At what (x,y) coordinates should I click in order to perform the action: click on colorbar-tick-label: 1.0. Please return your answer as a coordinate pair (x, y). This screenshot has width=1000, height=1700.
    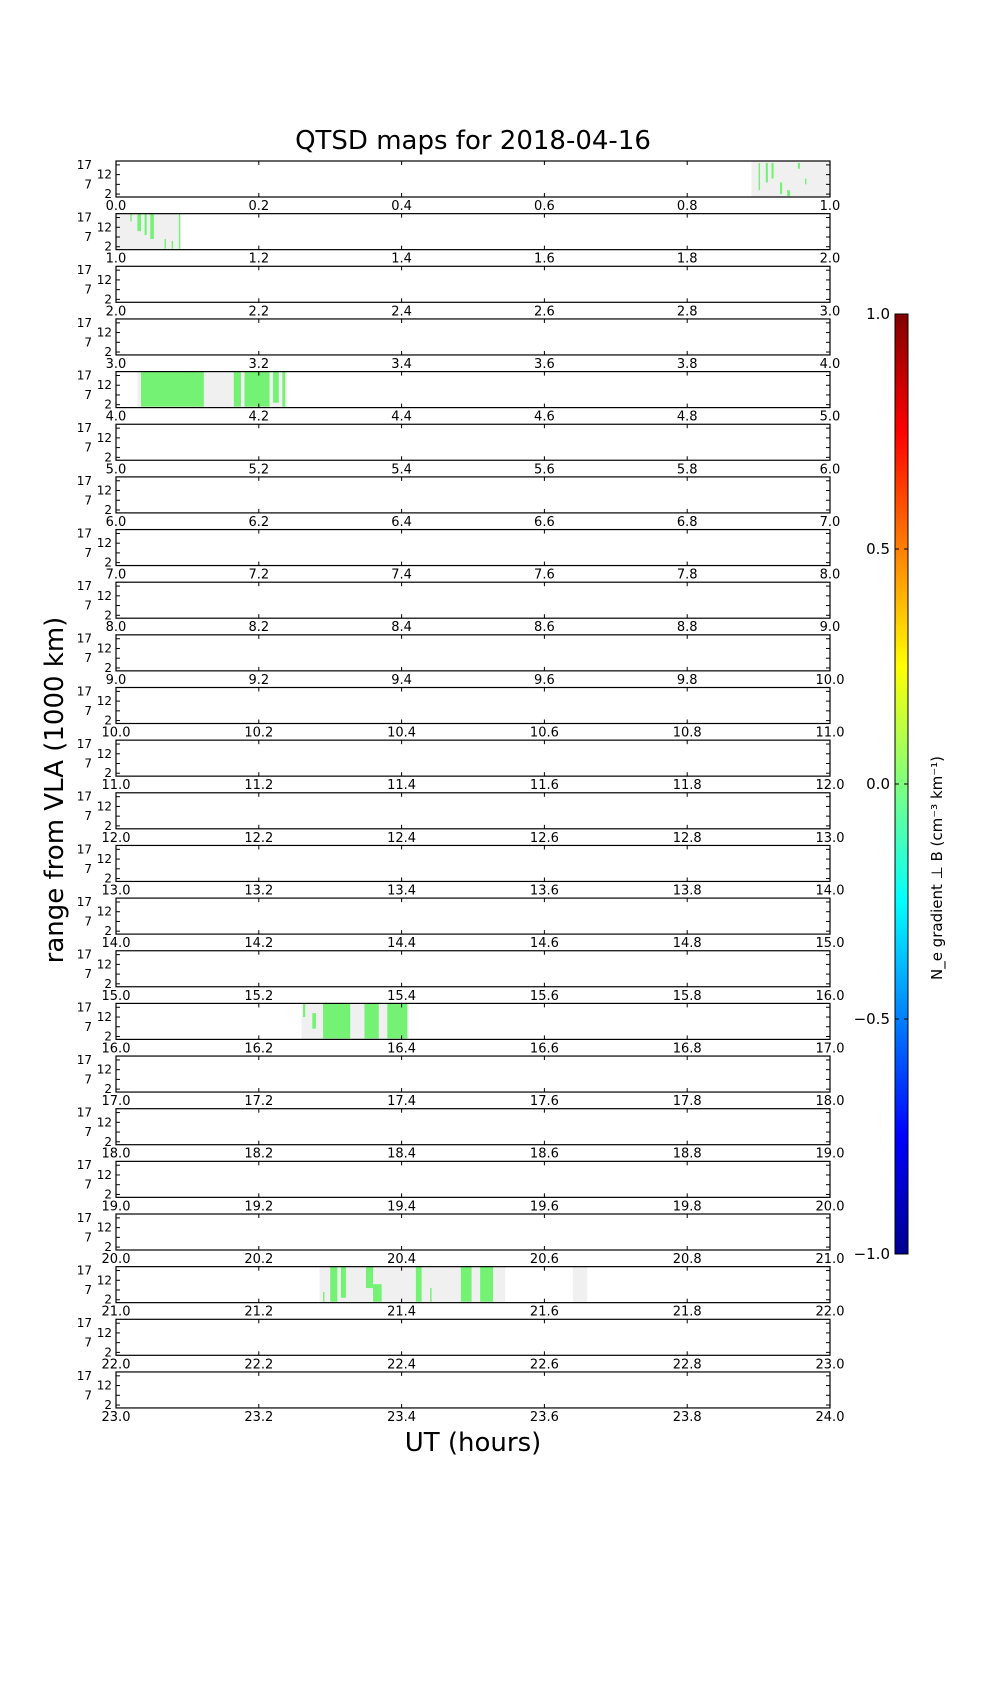
    Looking at the image, I should click on (878, 314).